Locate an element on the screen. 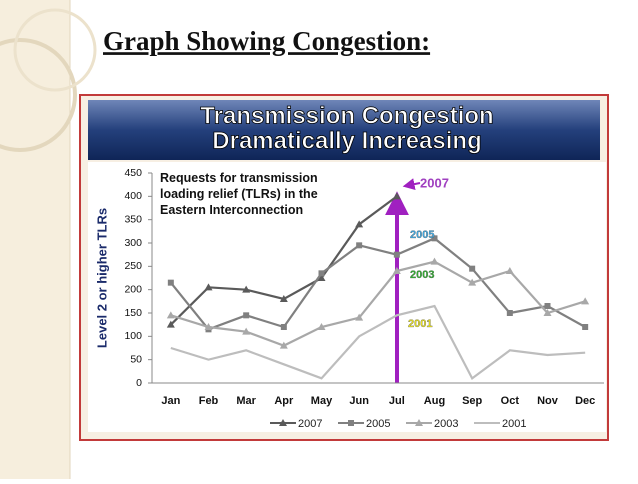 Image resolution: width=638 pixels, height=484 pixels. legend-label: 2005 is located at coordinates (378, 424).